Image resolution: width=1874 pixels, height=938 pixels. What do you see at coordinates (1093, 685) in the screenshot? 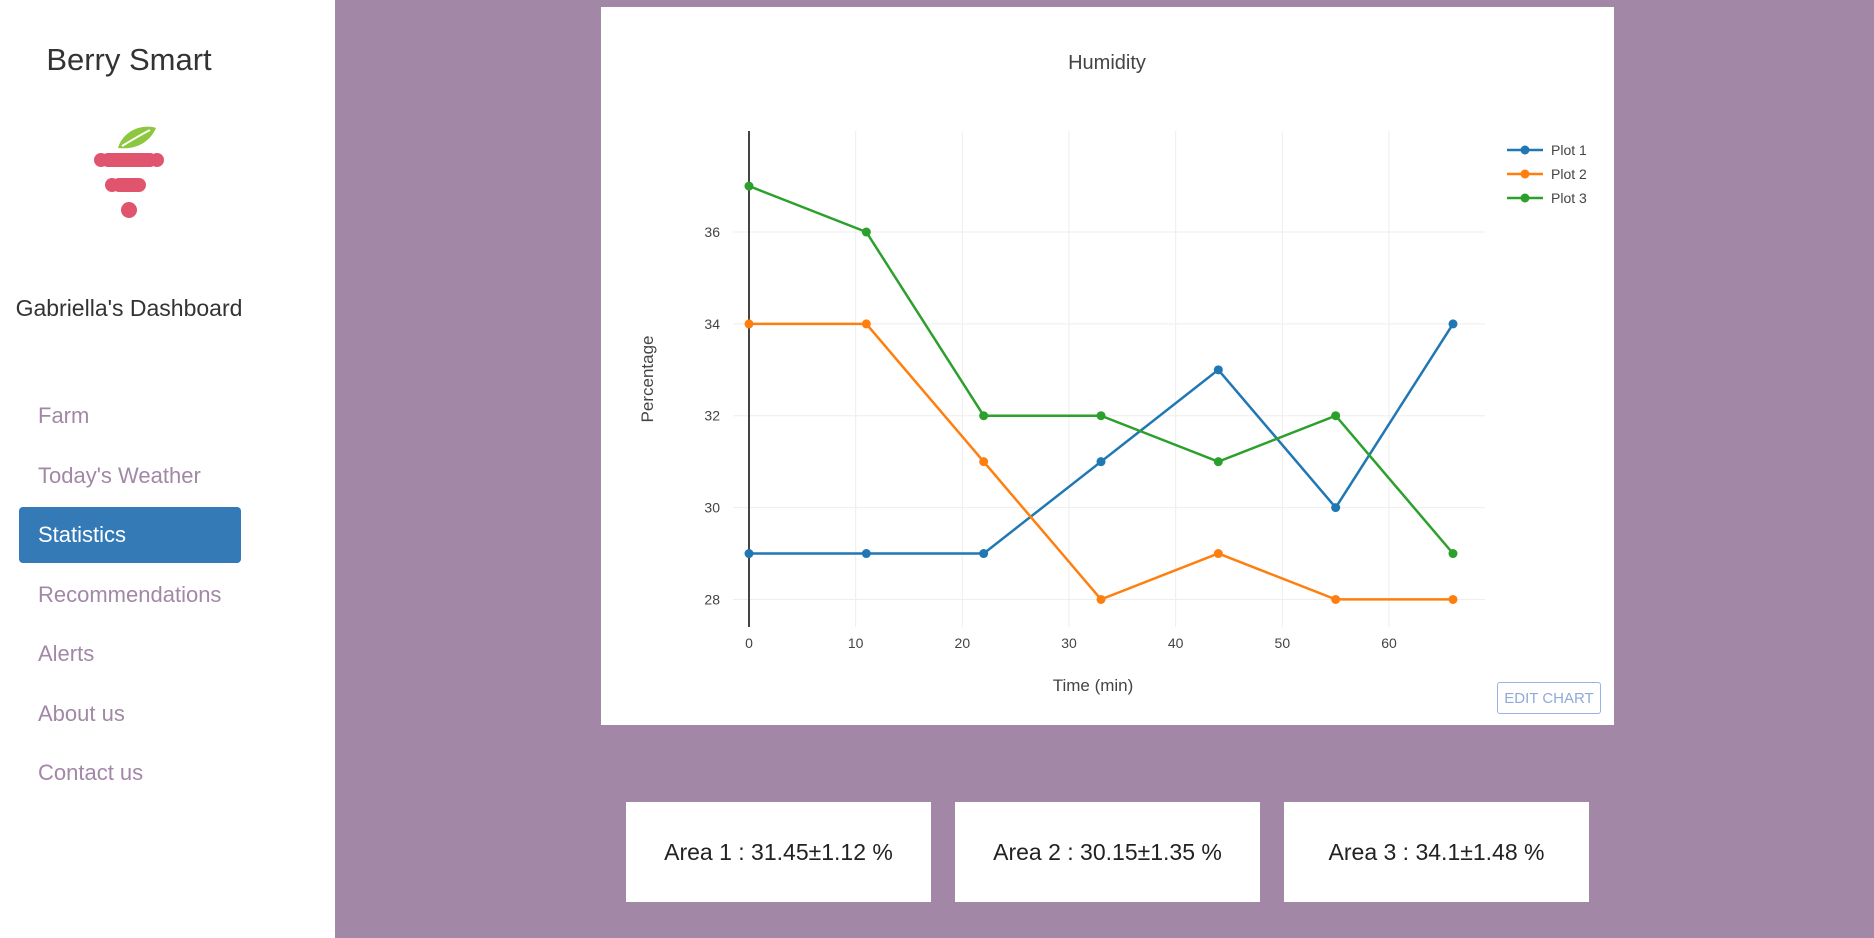
I see `x-axis-label: Time (min)` at bounding box center [1093, 685].